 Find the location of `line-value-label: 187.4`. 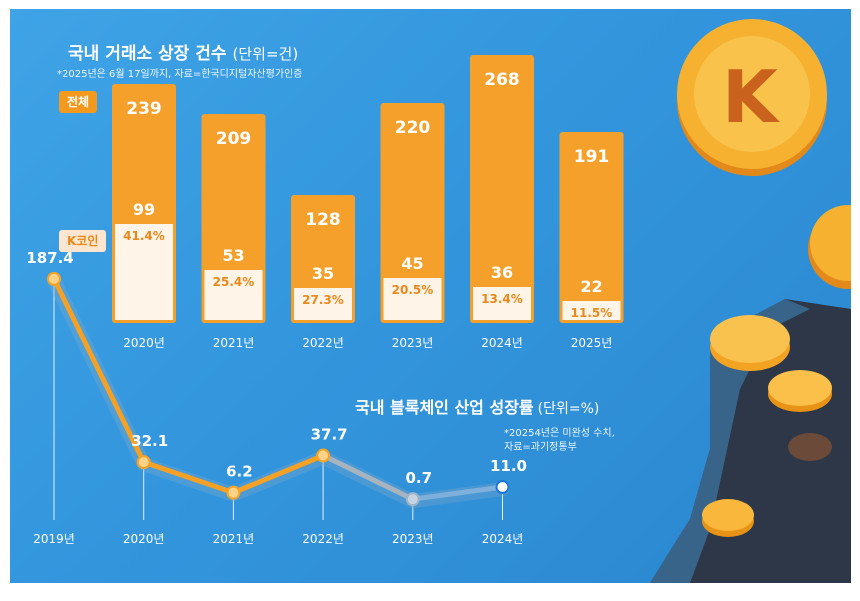

line-value-label: 187.4 is located at coordinates (49, 258).